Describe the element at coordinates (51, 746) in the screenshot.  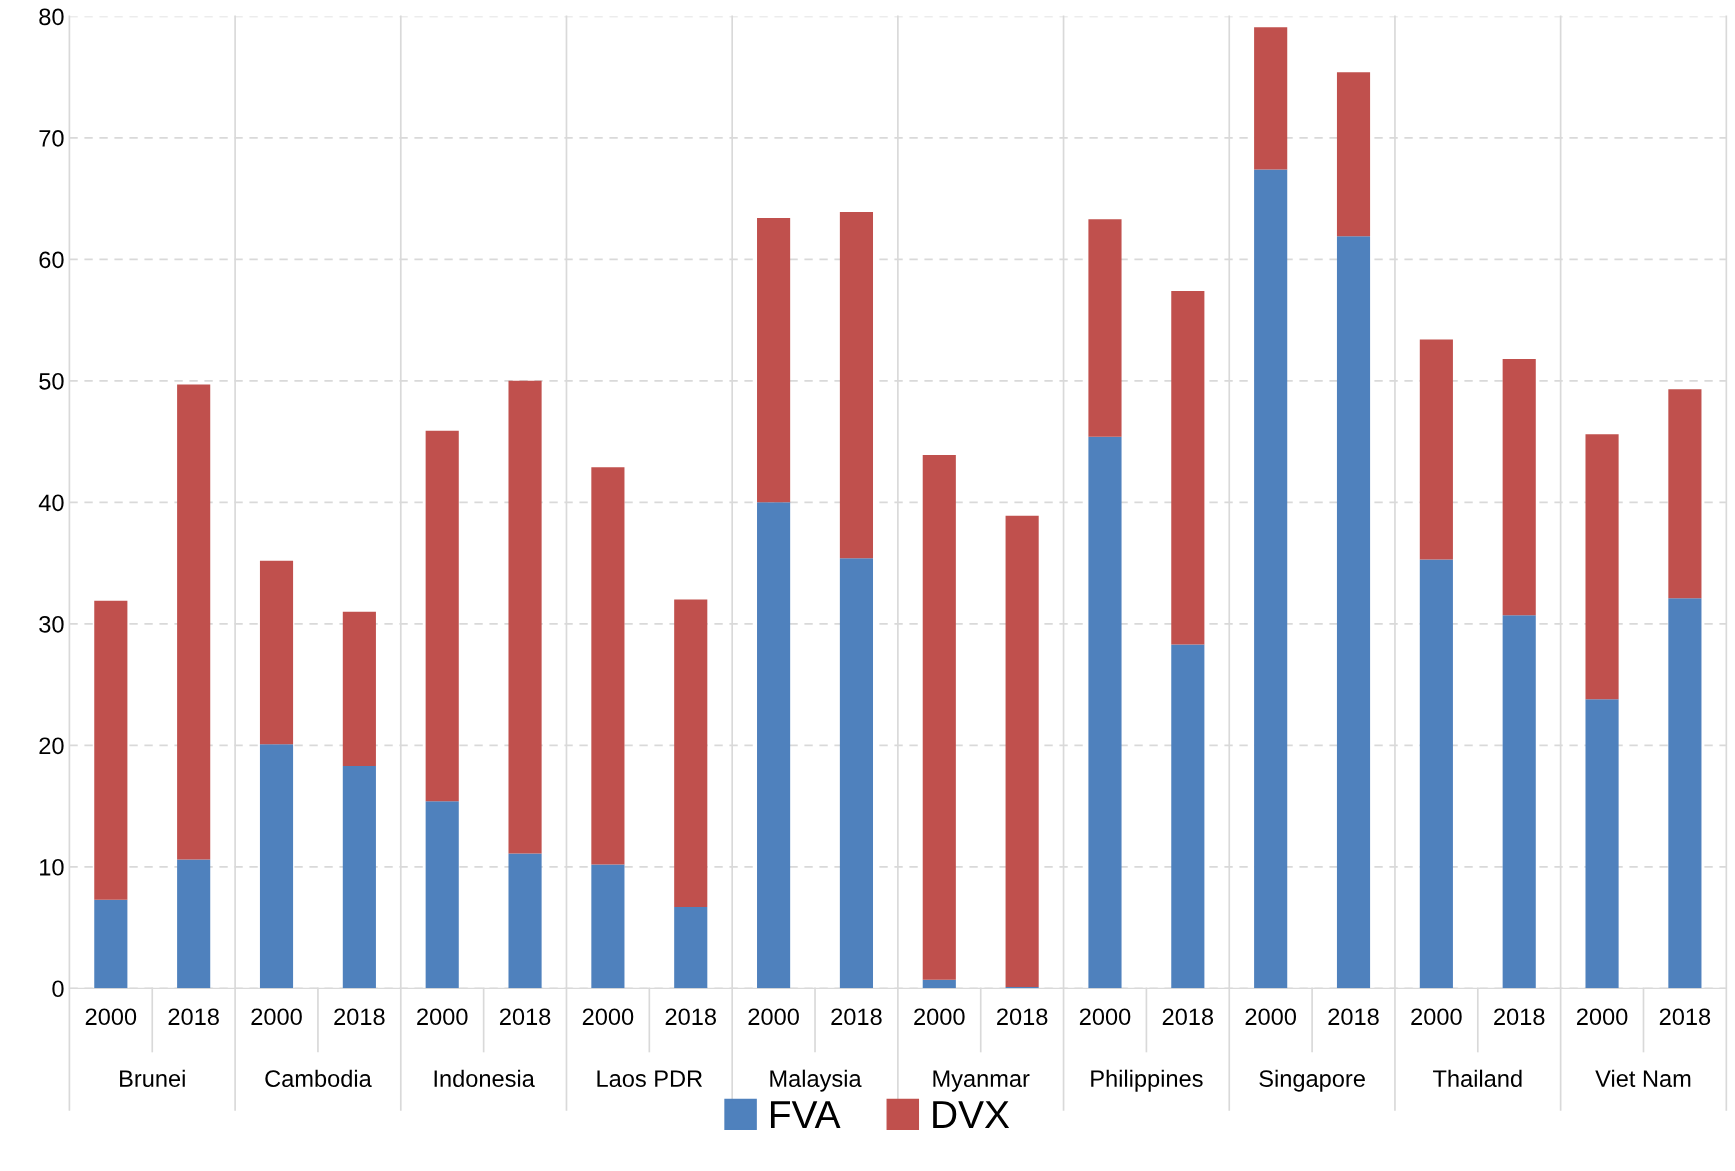
I see `y-tick-label: 20` at that location.